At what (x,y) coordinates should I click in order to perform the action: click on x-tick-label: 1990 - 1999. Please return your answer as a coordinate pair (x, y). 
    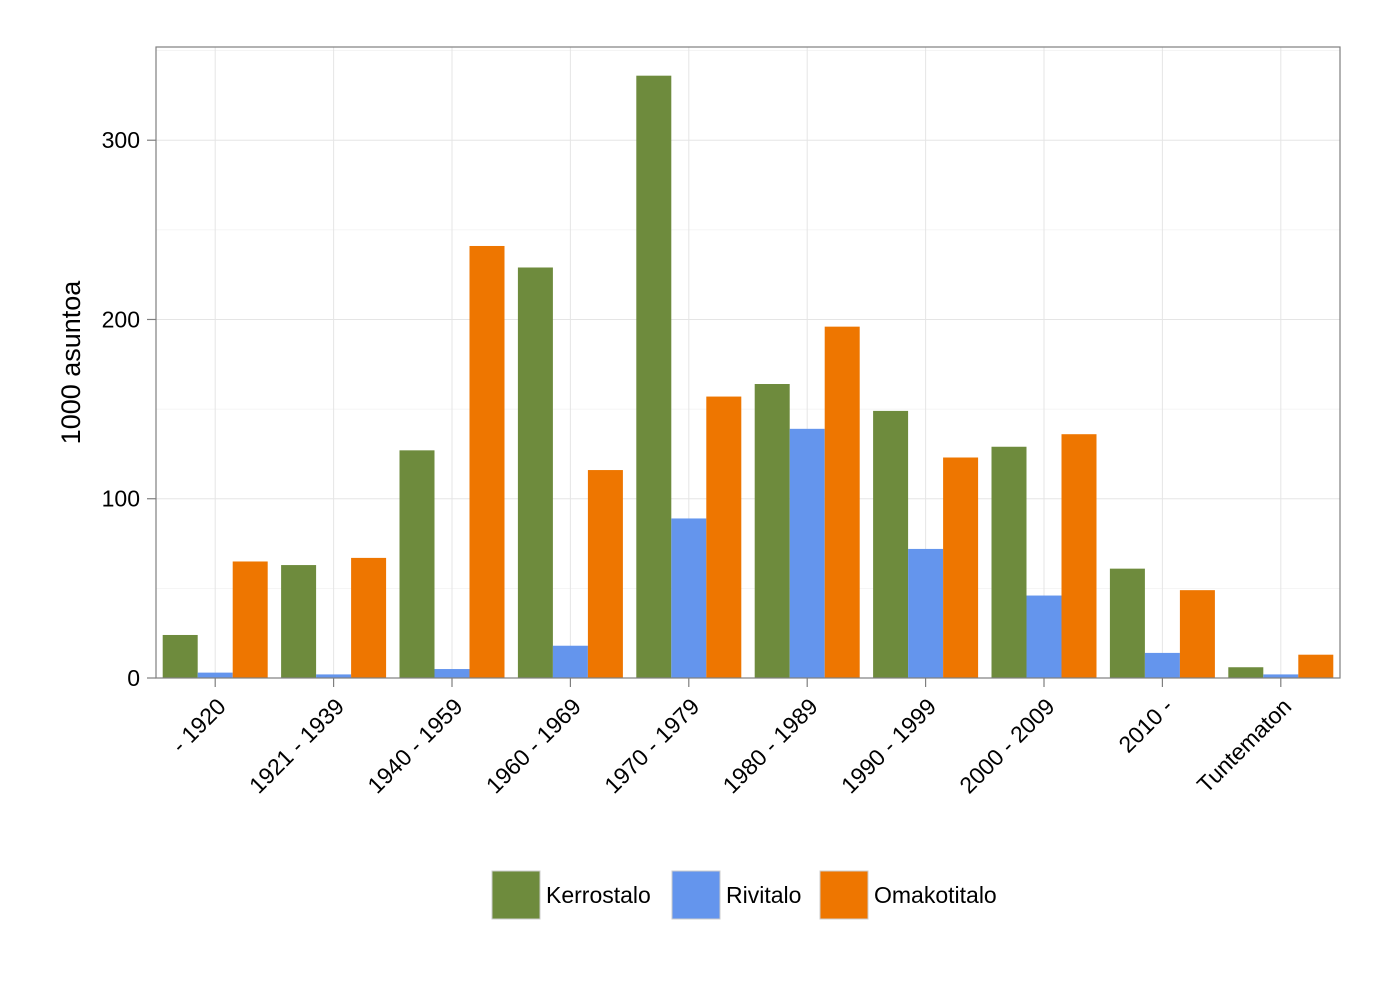
    Looking at the image, I should click on (888, 745).